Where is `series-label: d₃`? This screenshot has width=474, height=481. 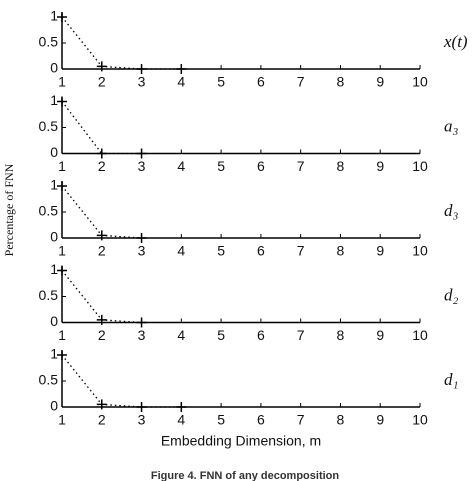 series-label: d₃ is located at coordinates (451, 210).